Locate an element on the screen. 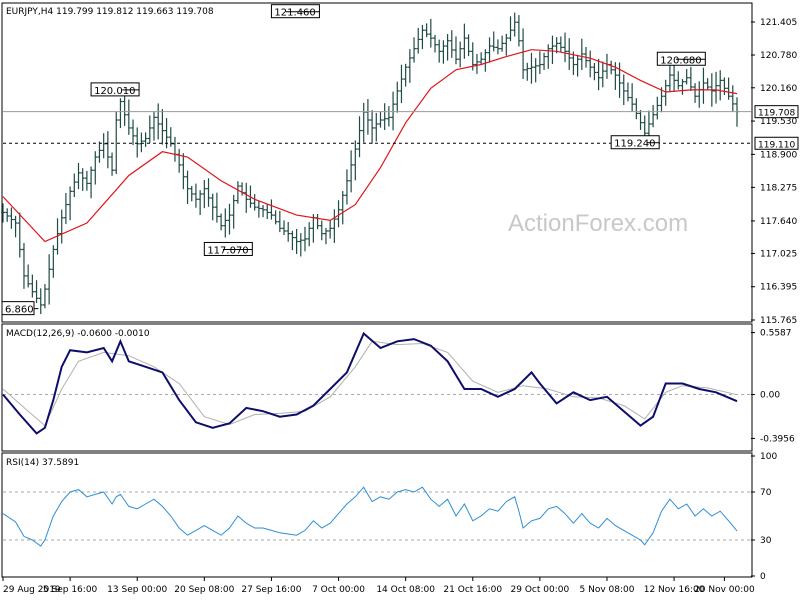 Image resolution: width=800 pixels, height=600 pixels. current-price-box is located at coordinates (776, 112).